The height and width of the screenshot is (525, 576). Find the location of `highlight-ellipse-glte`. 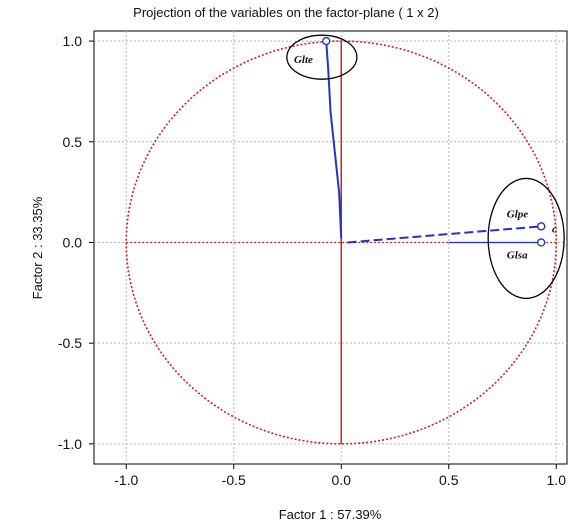

highlight-ellipse-glte is located at coordinates (322, 57).